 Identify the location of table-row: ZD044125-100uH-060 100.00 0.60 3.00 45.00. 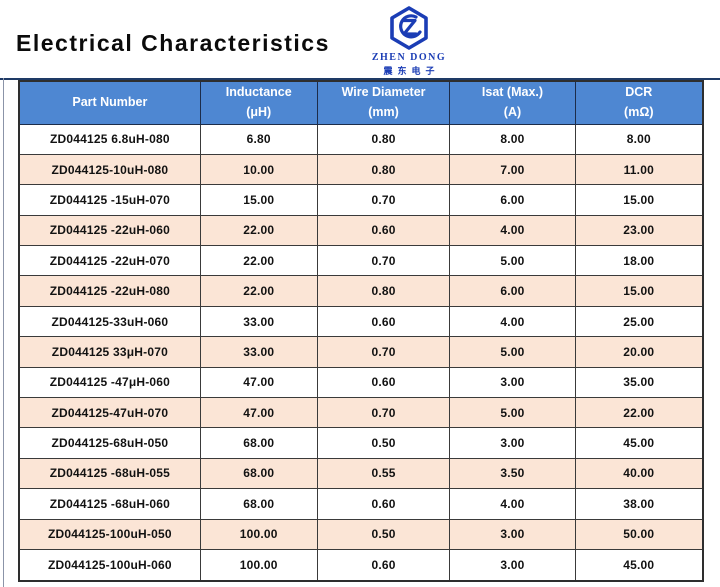
(361, 565).